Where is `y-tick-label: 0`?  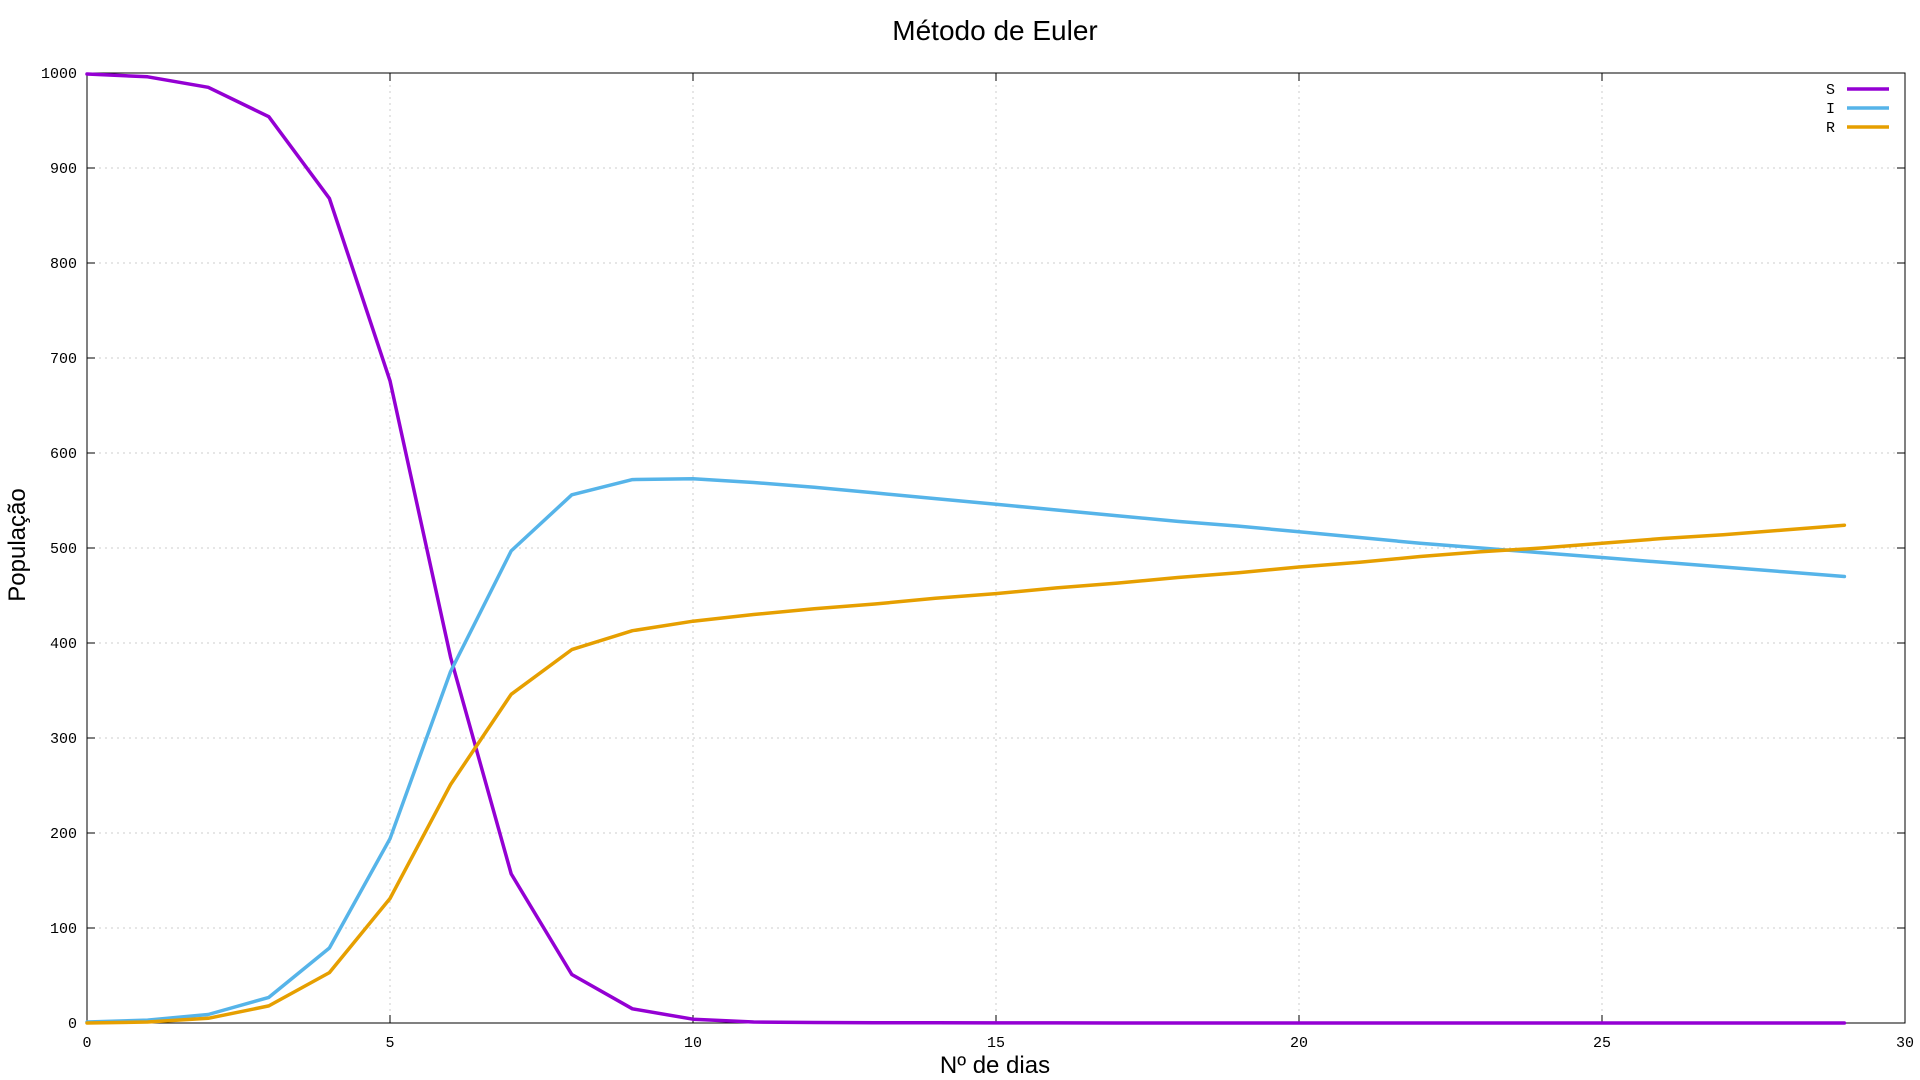 y-tick-label: 0 is located at coordinates (72, 1024).